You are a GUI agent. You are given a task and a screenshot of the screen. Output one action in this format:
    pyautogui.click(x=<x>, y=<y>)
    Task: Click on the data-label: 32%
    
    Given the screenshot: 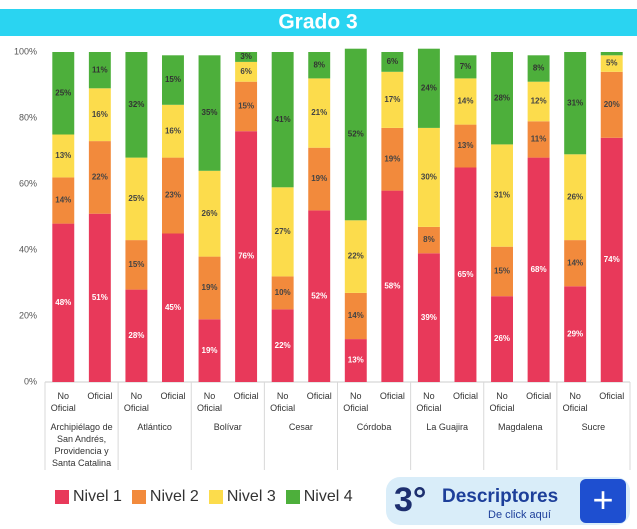 What is the action you would take?
    pyautogui.click(x=136, y=104)
    